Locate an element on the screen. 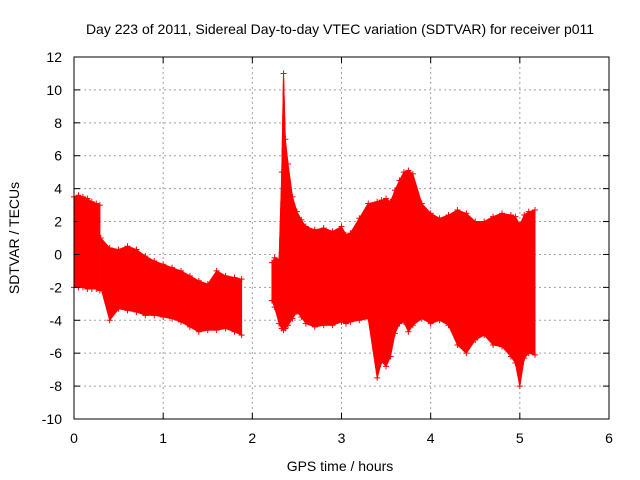 The width and height of the screenshot is (640, 480). y-tick-label: 12 is located at coordinates (54, 57).